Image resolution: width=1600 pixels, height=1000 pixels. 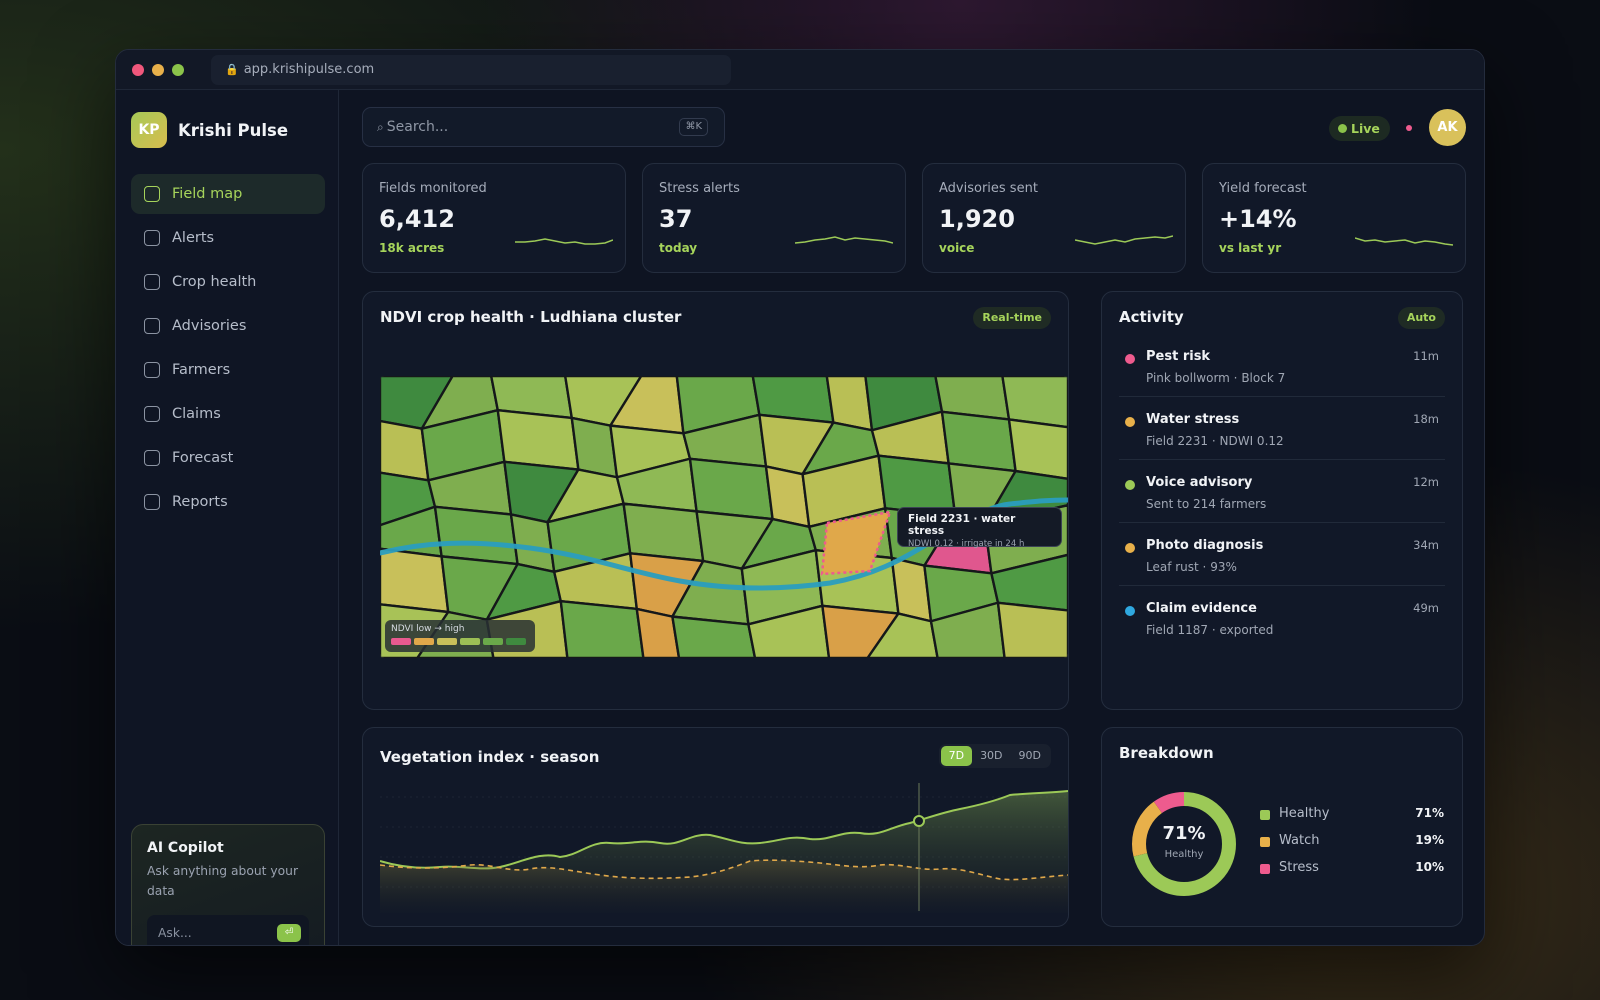 What do you see at coordinates (1409, 128) in the screenshot?
I see `notification-dot` at bounding box center [1409, 128].